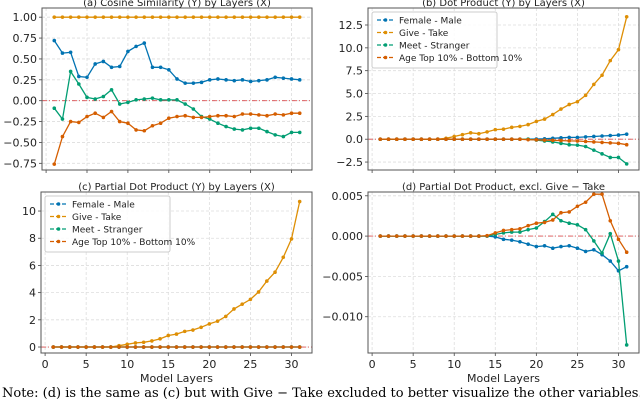  Describe the element at coordinates (577, 364) in the screenshot. I see `x-tick-label: 25` at that location.